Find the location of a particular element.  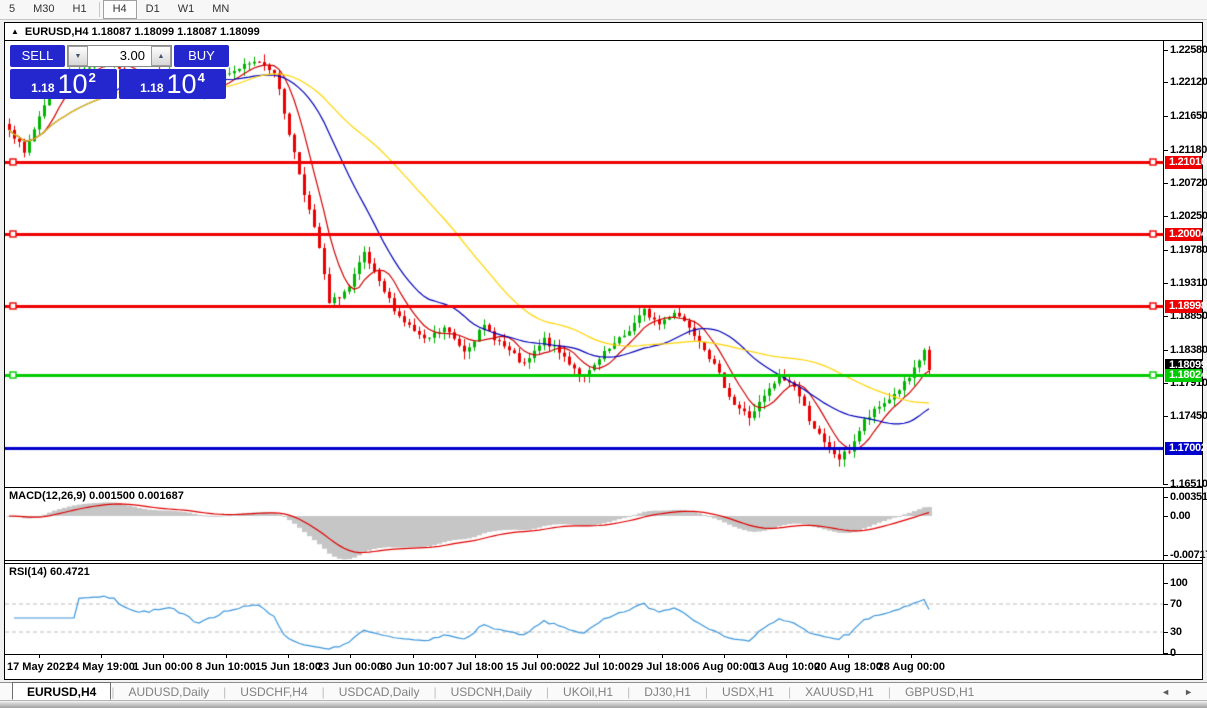

rsi-tick-label: 100 is located at coordinates (1179, 583).